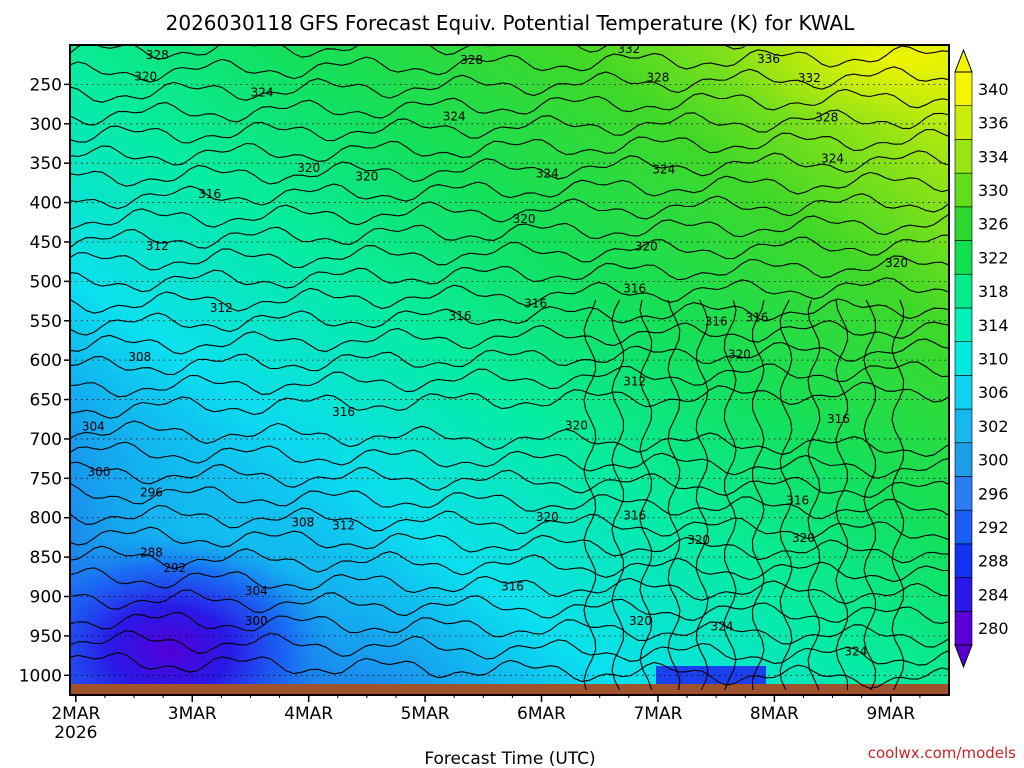  I want to click on y-tick-label: 850, so click(46, 558).